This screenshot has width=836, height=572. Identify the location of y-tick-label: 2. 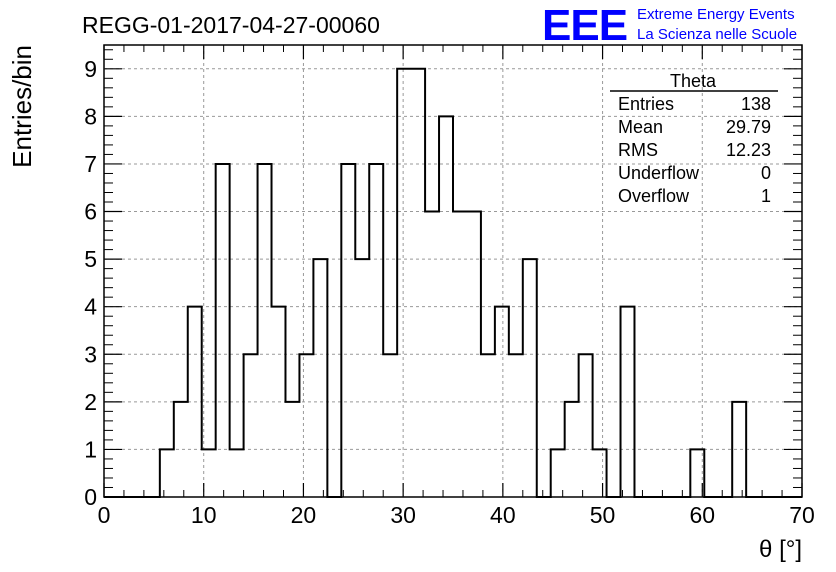
(90, 402).